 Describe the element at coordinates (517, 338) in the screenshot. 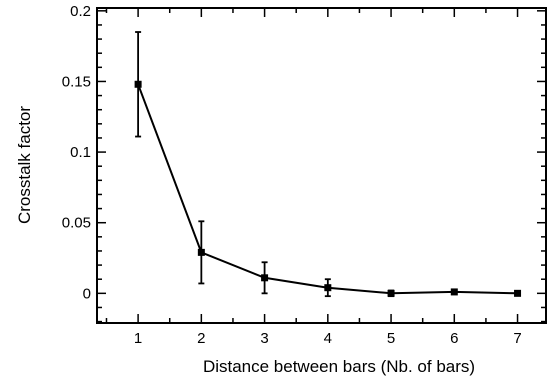

I see `x-tick-label: 7` at that location.